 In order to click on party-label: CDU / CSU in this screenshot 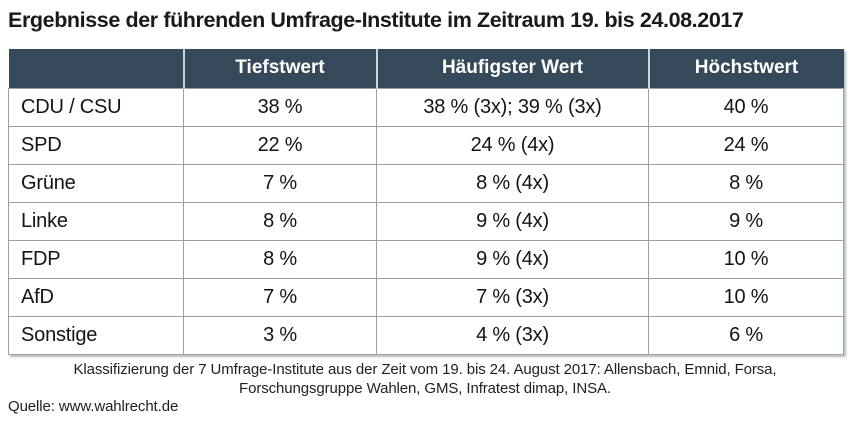, I will do `click(96, 107)`.